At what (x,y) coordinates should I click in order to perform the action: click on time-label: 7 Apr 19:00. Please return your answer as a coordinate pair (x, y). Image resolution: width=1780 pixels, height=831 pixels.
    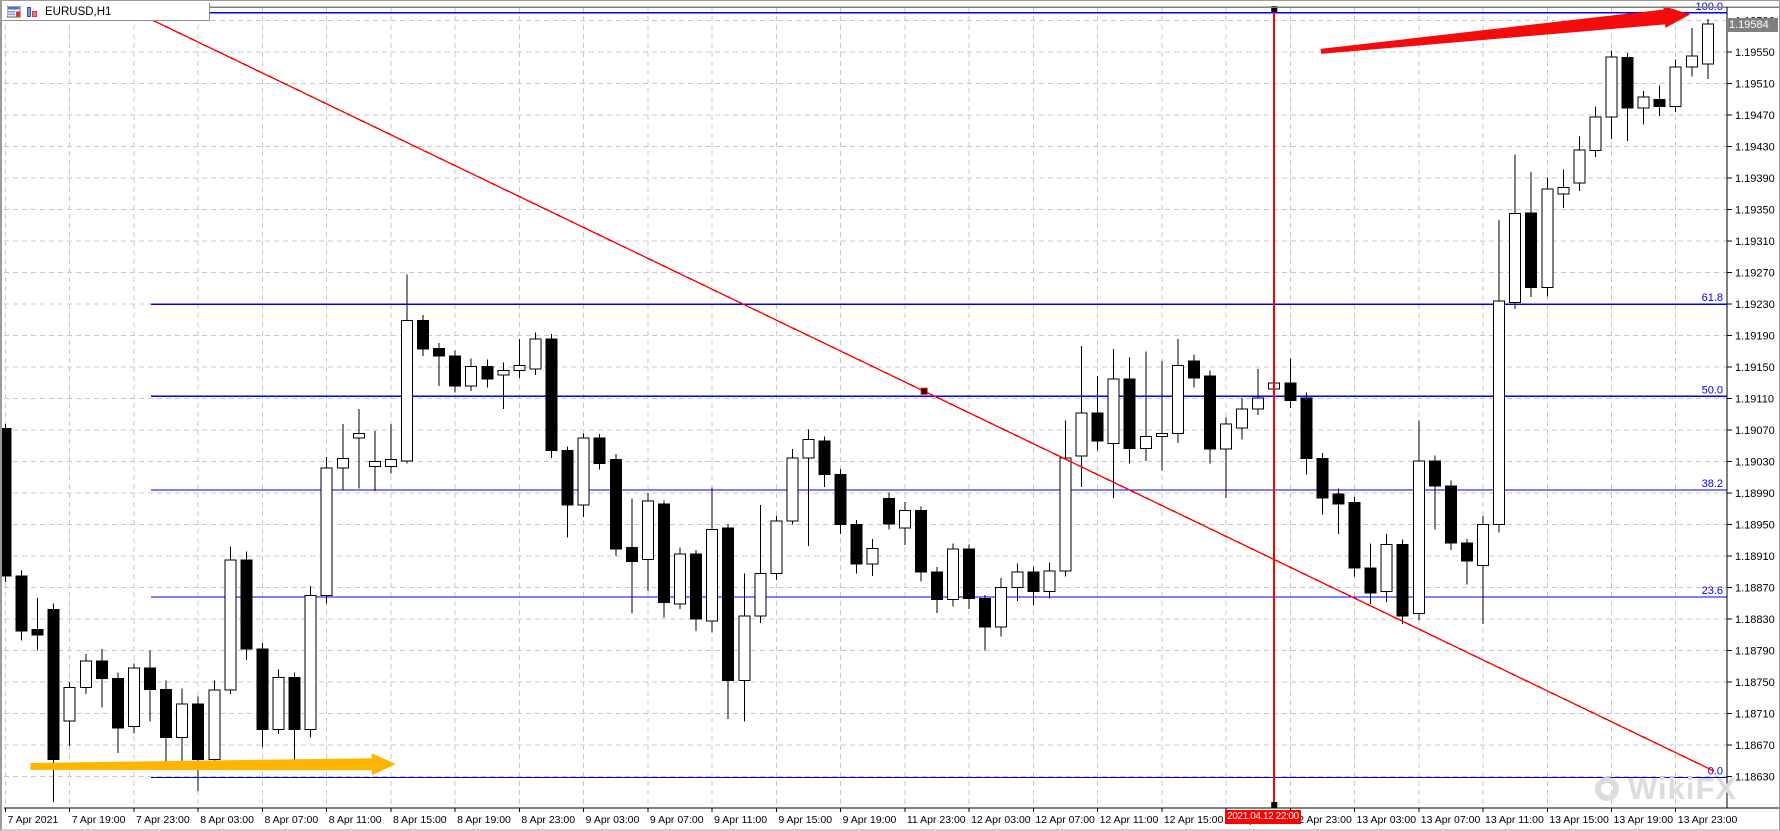
    Looking at the image, I should click on (99, 820).